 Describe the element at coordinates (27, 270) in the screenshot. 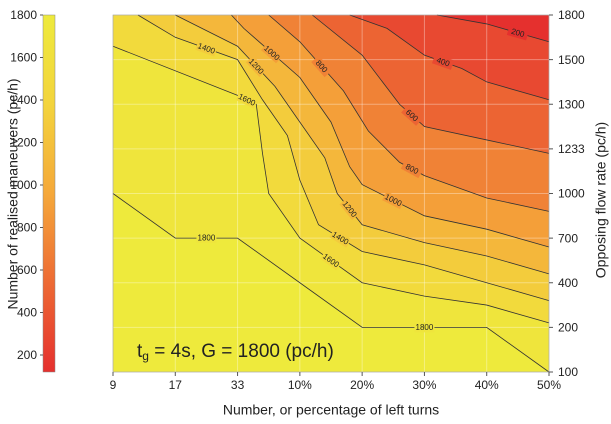

I see `colorbar-tick-label: 600` at that location.